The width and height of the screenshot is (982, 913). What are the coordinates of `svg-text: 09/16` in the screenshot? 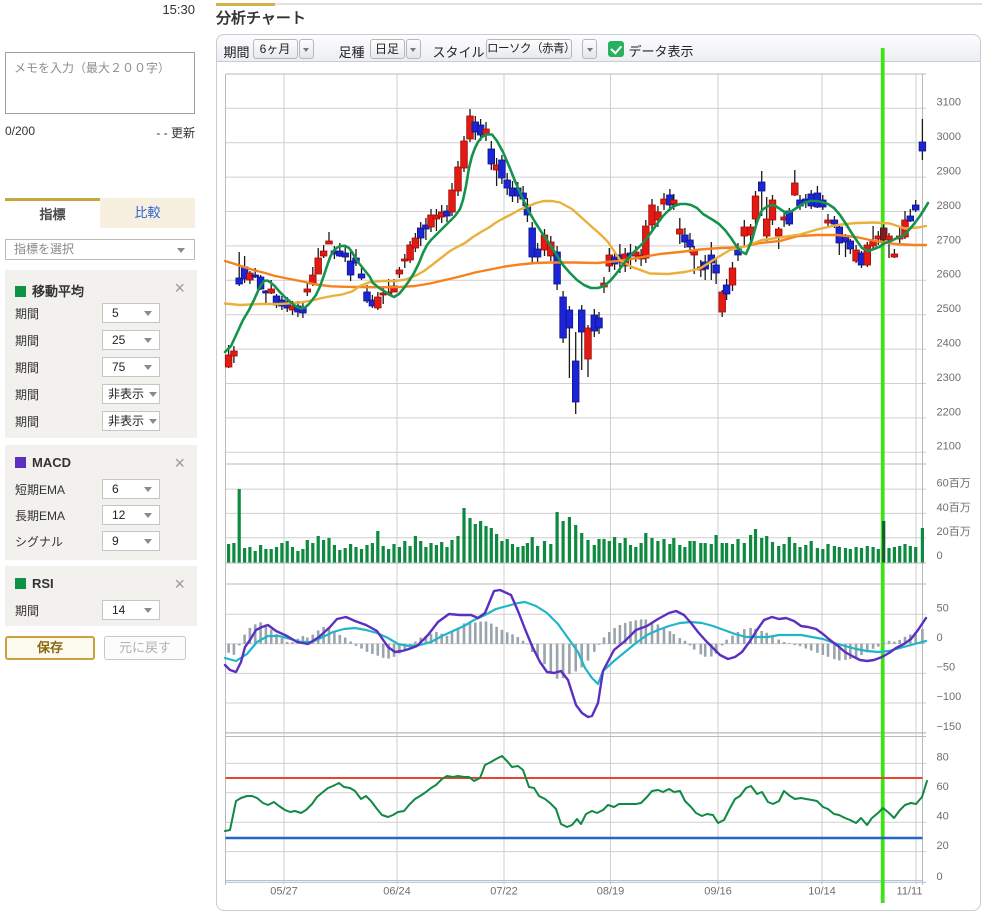 It's located at (718, 892).